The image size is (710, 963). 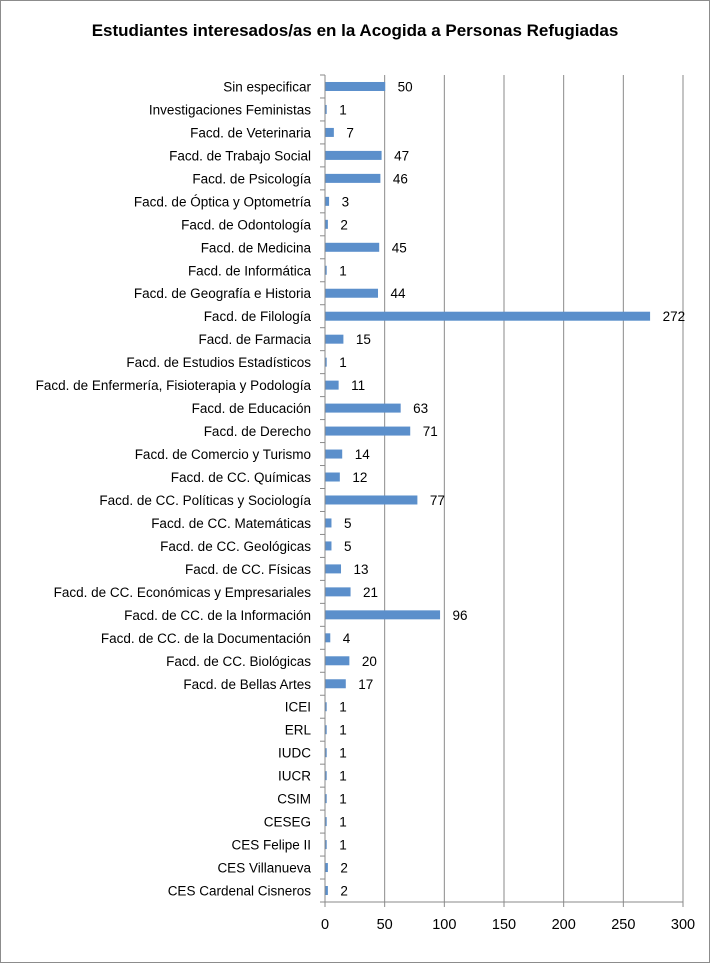 I want to click on x-tick-label: 250, so click(x=623, y=925).